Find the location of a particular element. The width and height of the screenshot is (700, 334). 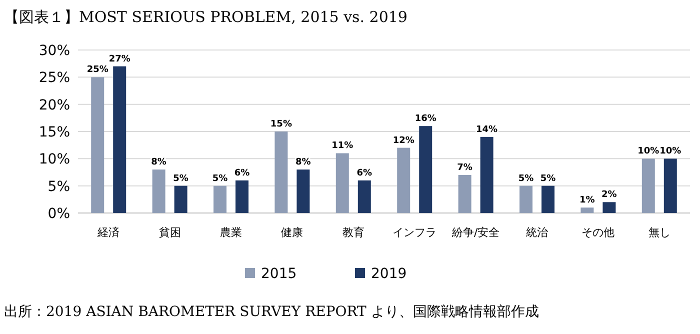

data-label: 14% is located at coordinates (487, 129).